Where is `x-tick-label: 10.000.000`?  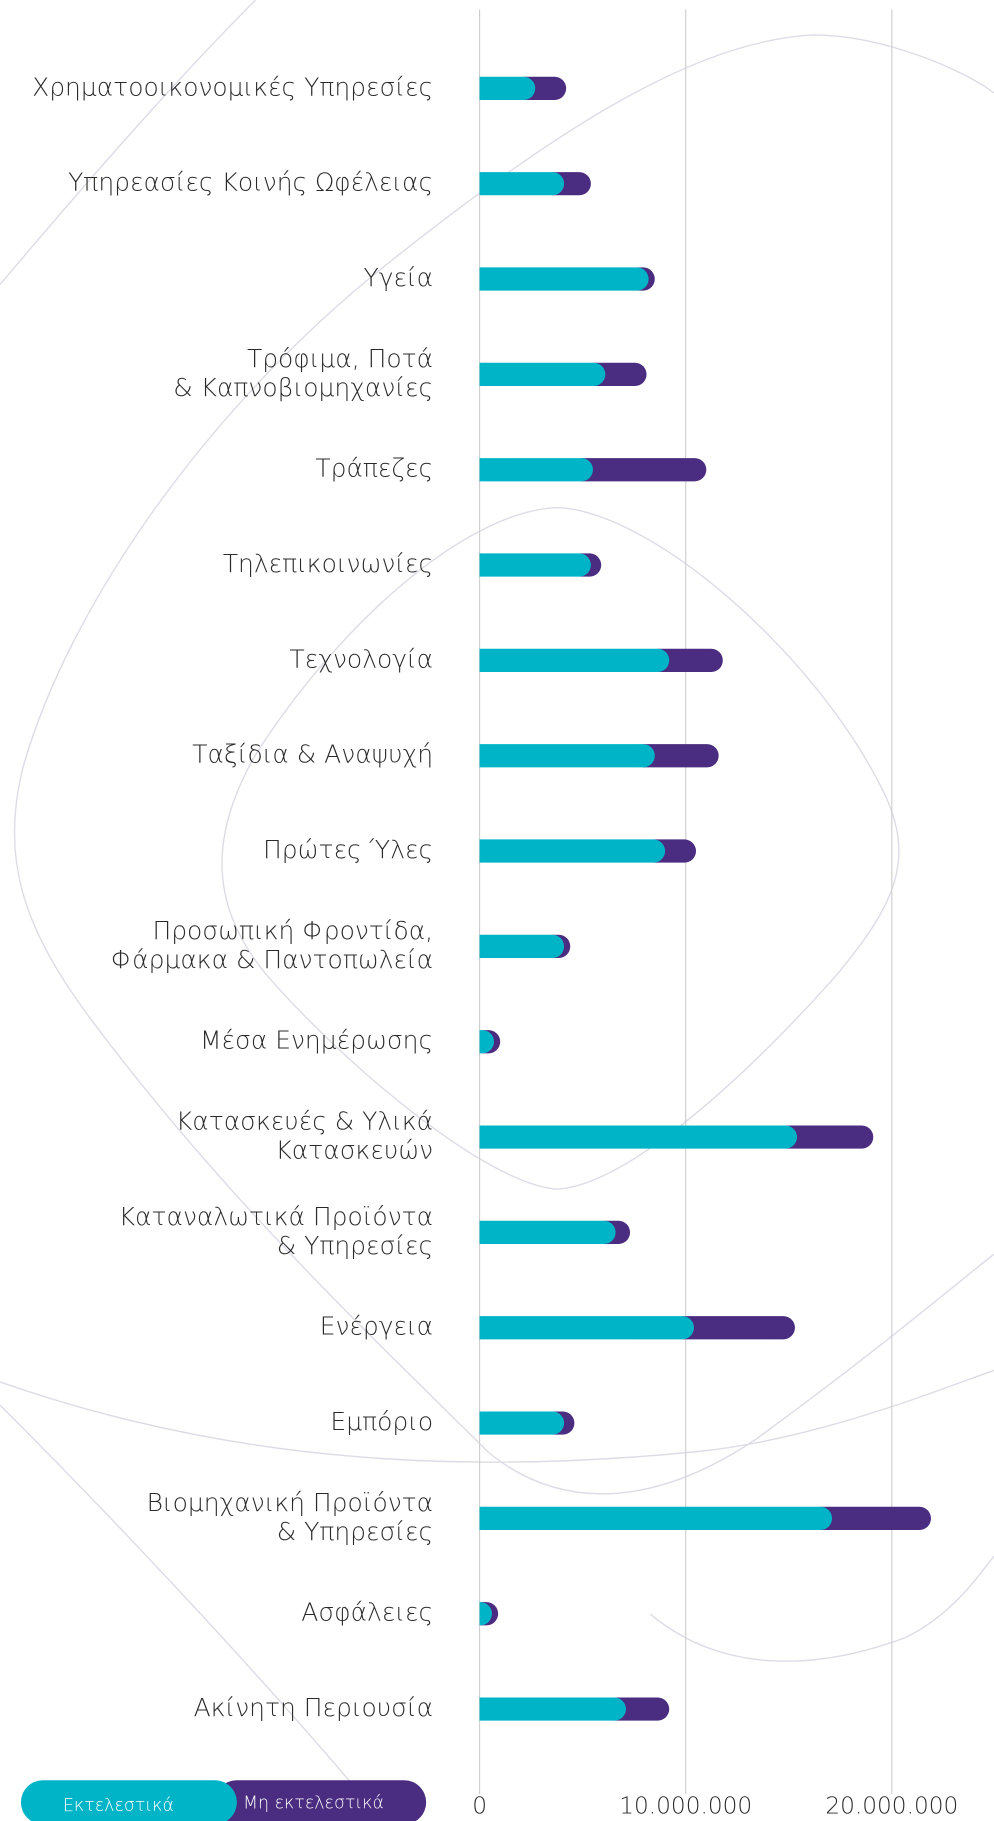 x-tick-label: 10.000.000 is located at coordinates (685, 1805).